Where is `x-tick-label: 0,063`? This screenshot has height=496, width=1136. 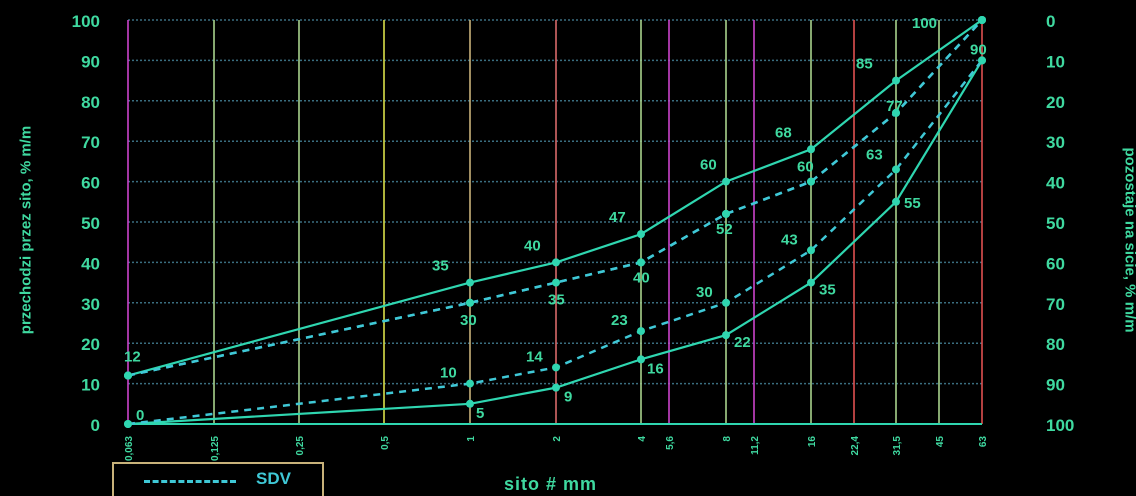 x-tick-label: 0,063 is located at coordinates (129, 448).